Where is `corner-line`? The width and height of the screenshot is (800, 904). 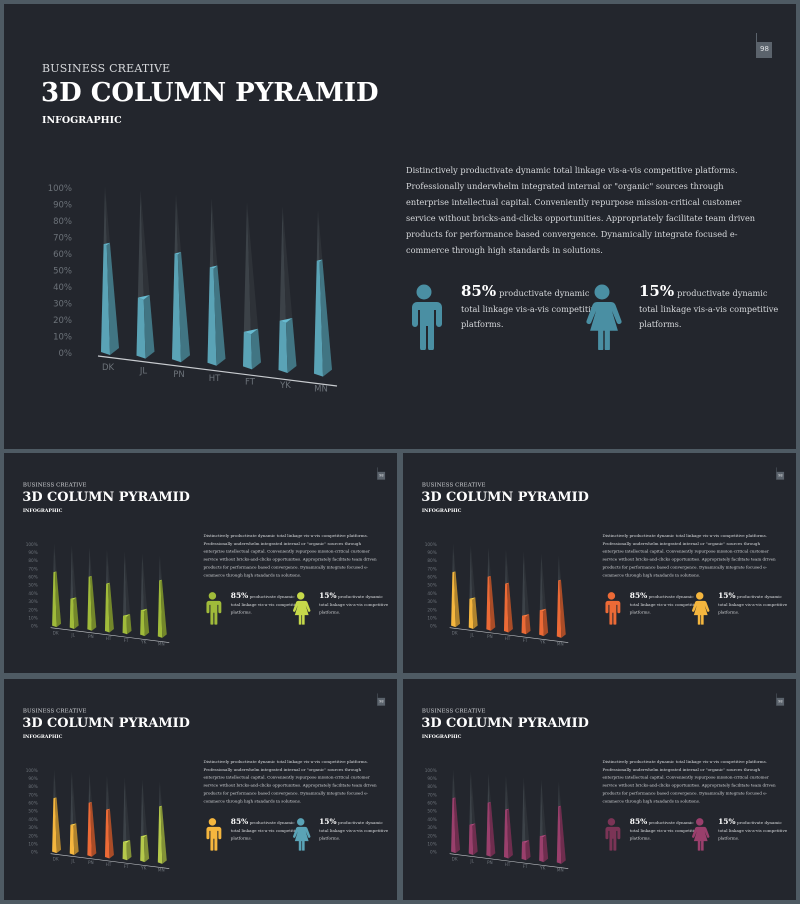
corner-line is located at coordinates (764, 57).